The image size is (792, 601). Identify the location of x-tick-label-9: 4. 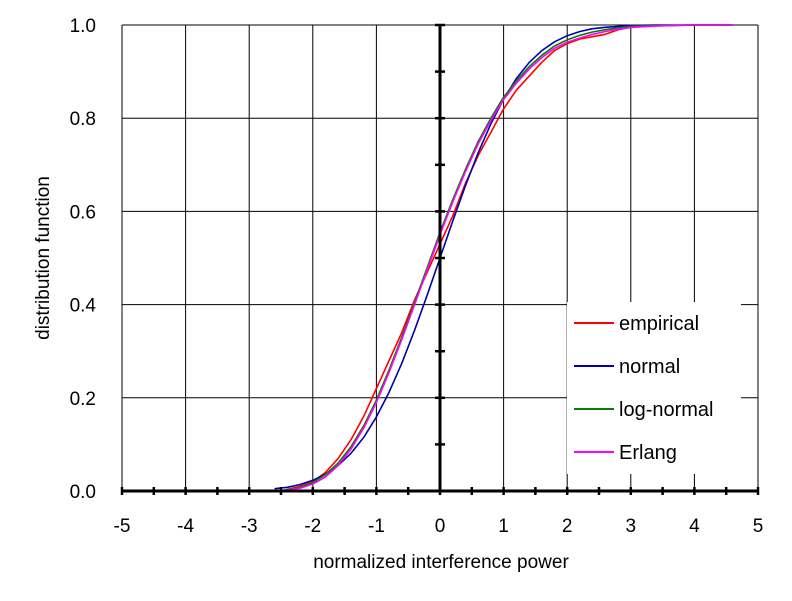
(694, 526).